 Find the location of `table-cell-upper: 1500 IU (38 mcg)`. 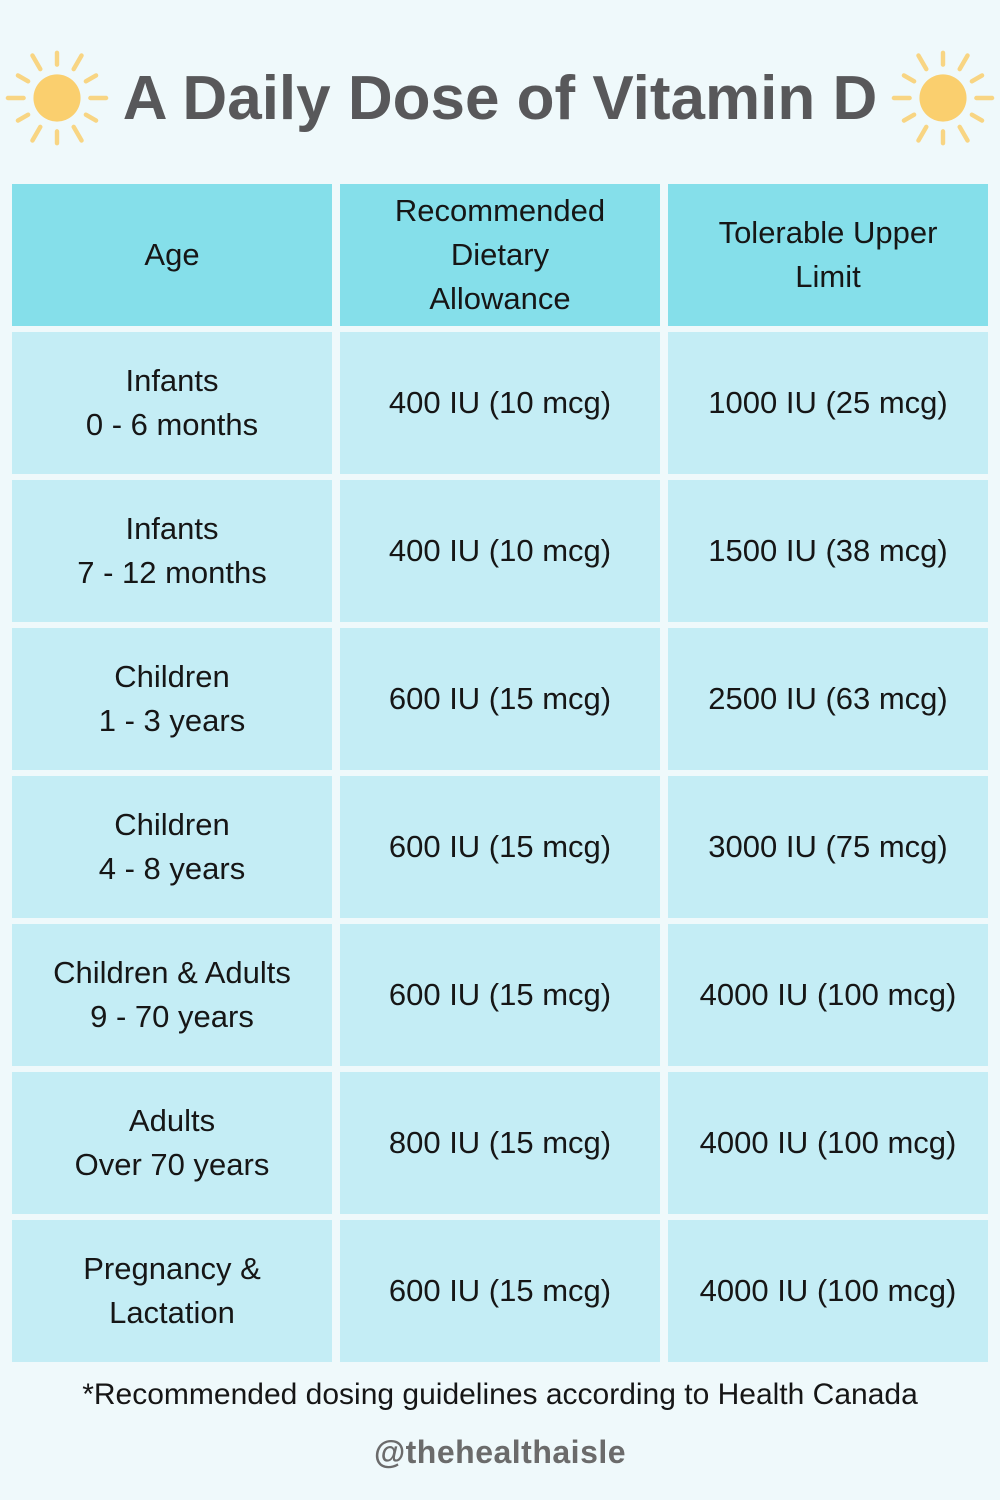

table-cell-upper: 1500 IU (38 mcg) is located at coordinates (828, 551).